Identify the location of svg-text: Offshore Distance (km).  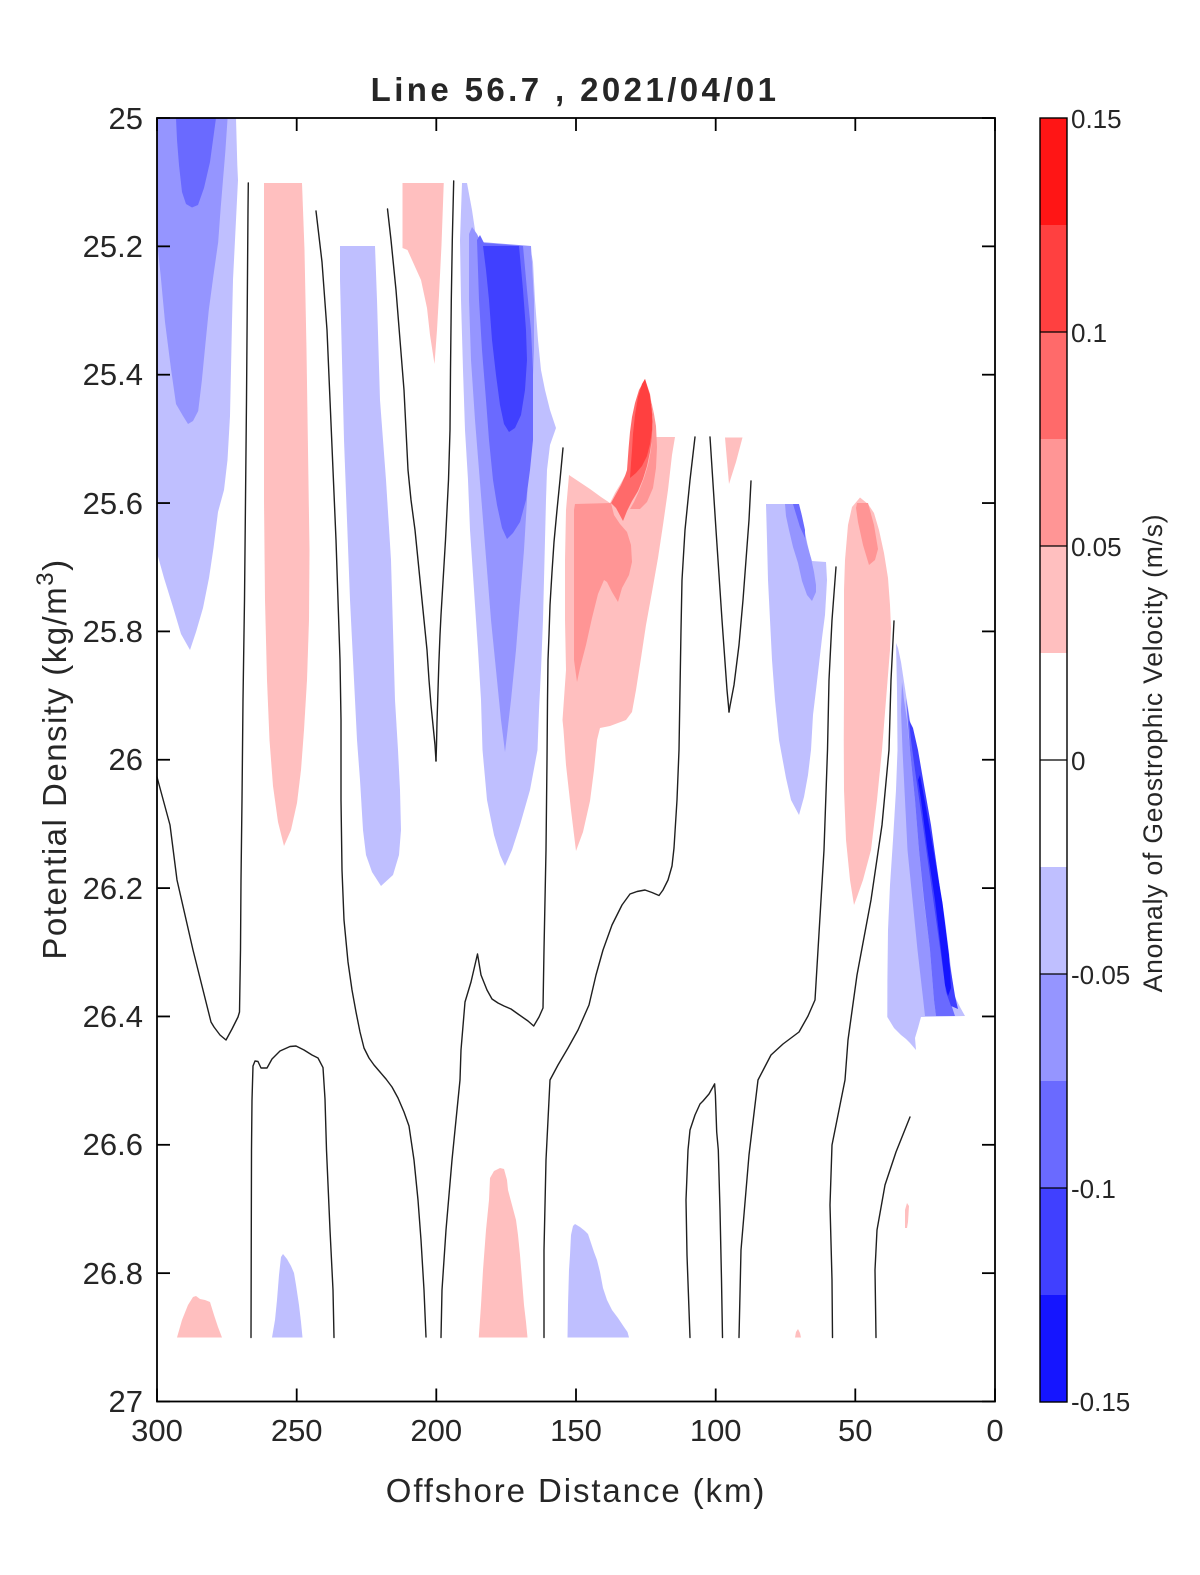
(576, 1490).